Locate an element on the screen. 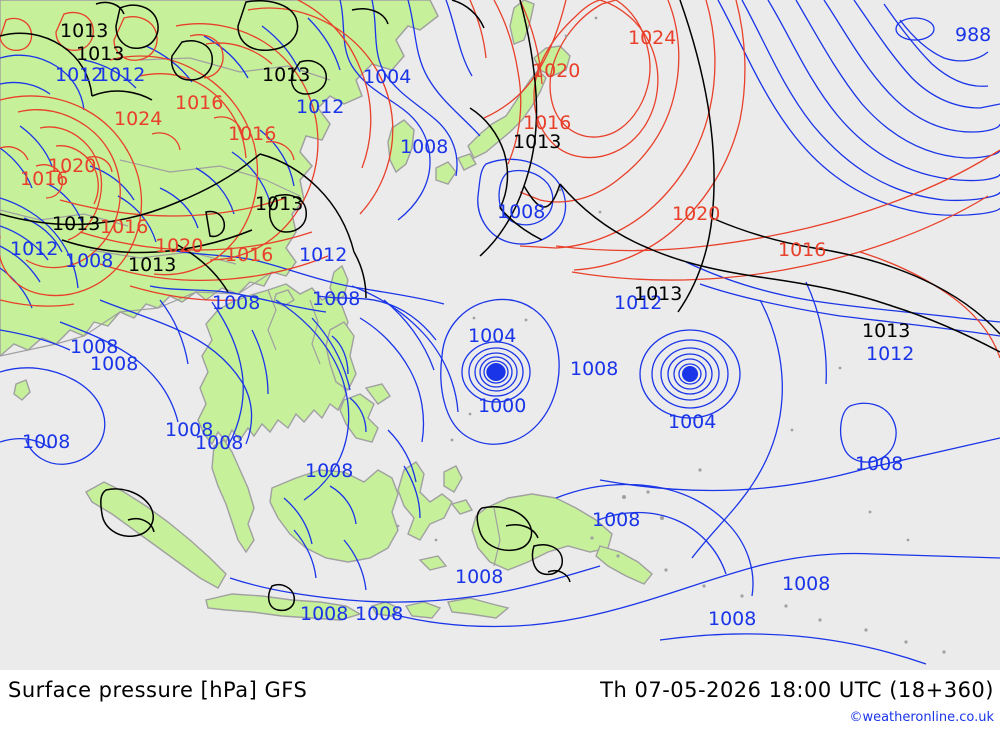  isobar-label: 1000 is located at coordinates (502, 406).